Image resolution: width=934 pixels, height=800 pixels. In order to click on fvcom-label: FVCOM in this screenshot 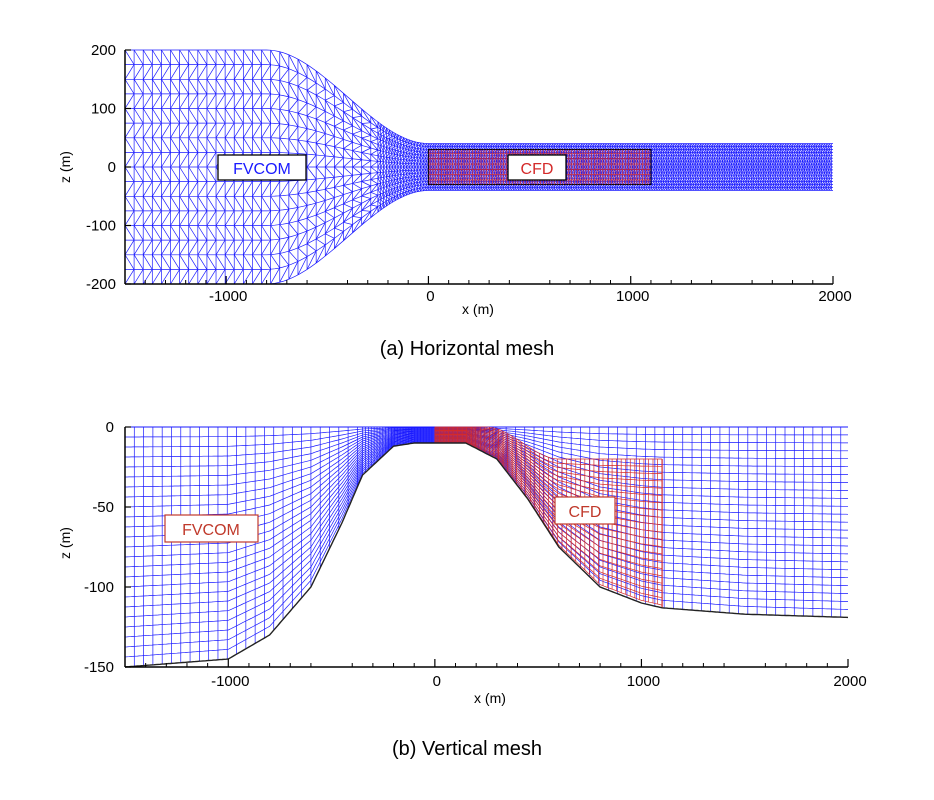, I will do `click(211, 530)`.